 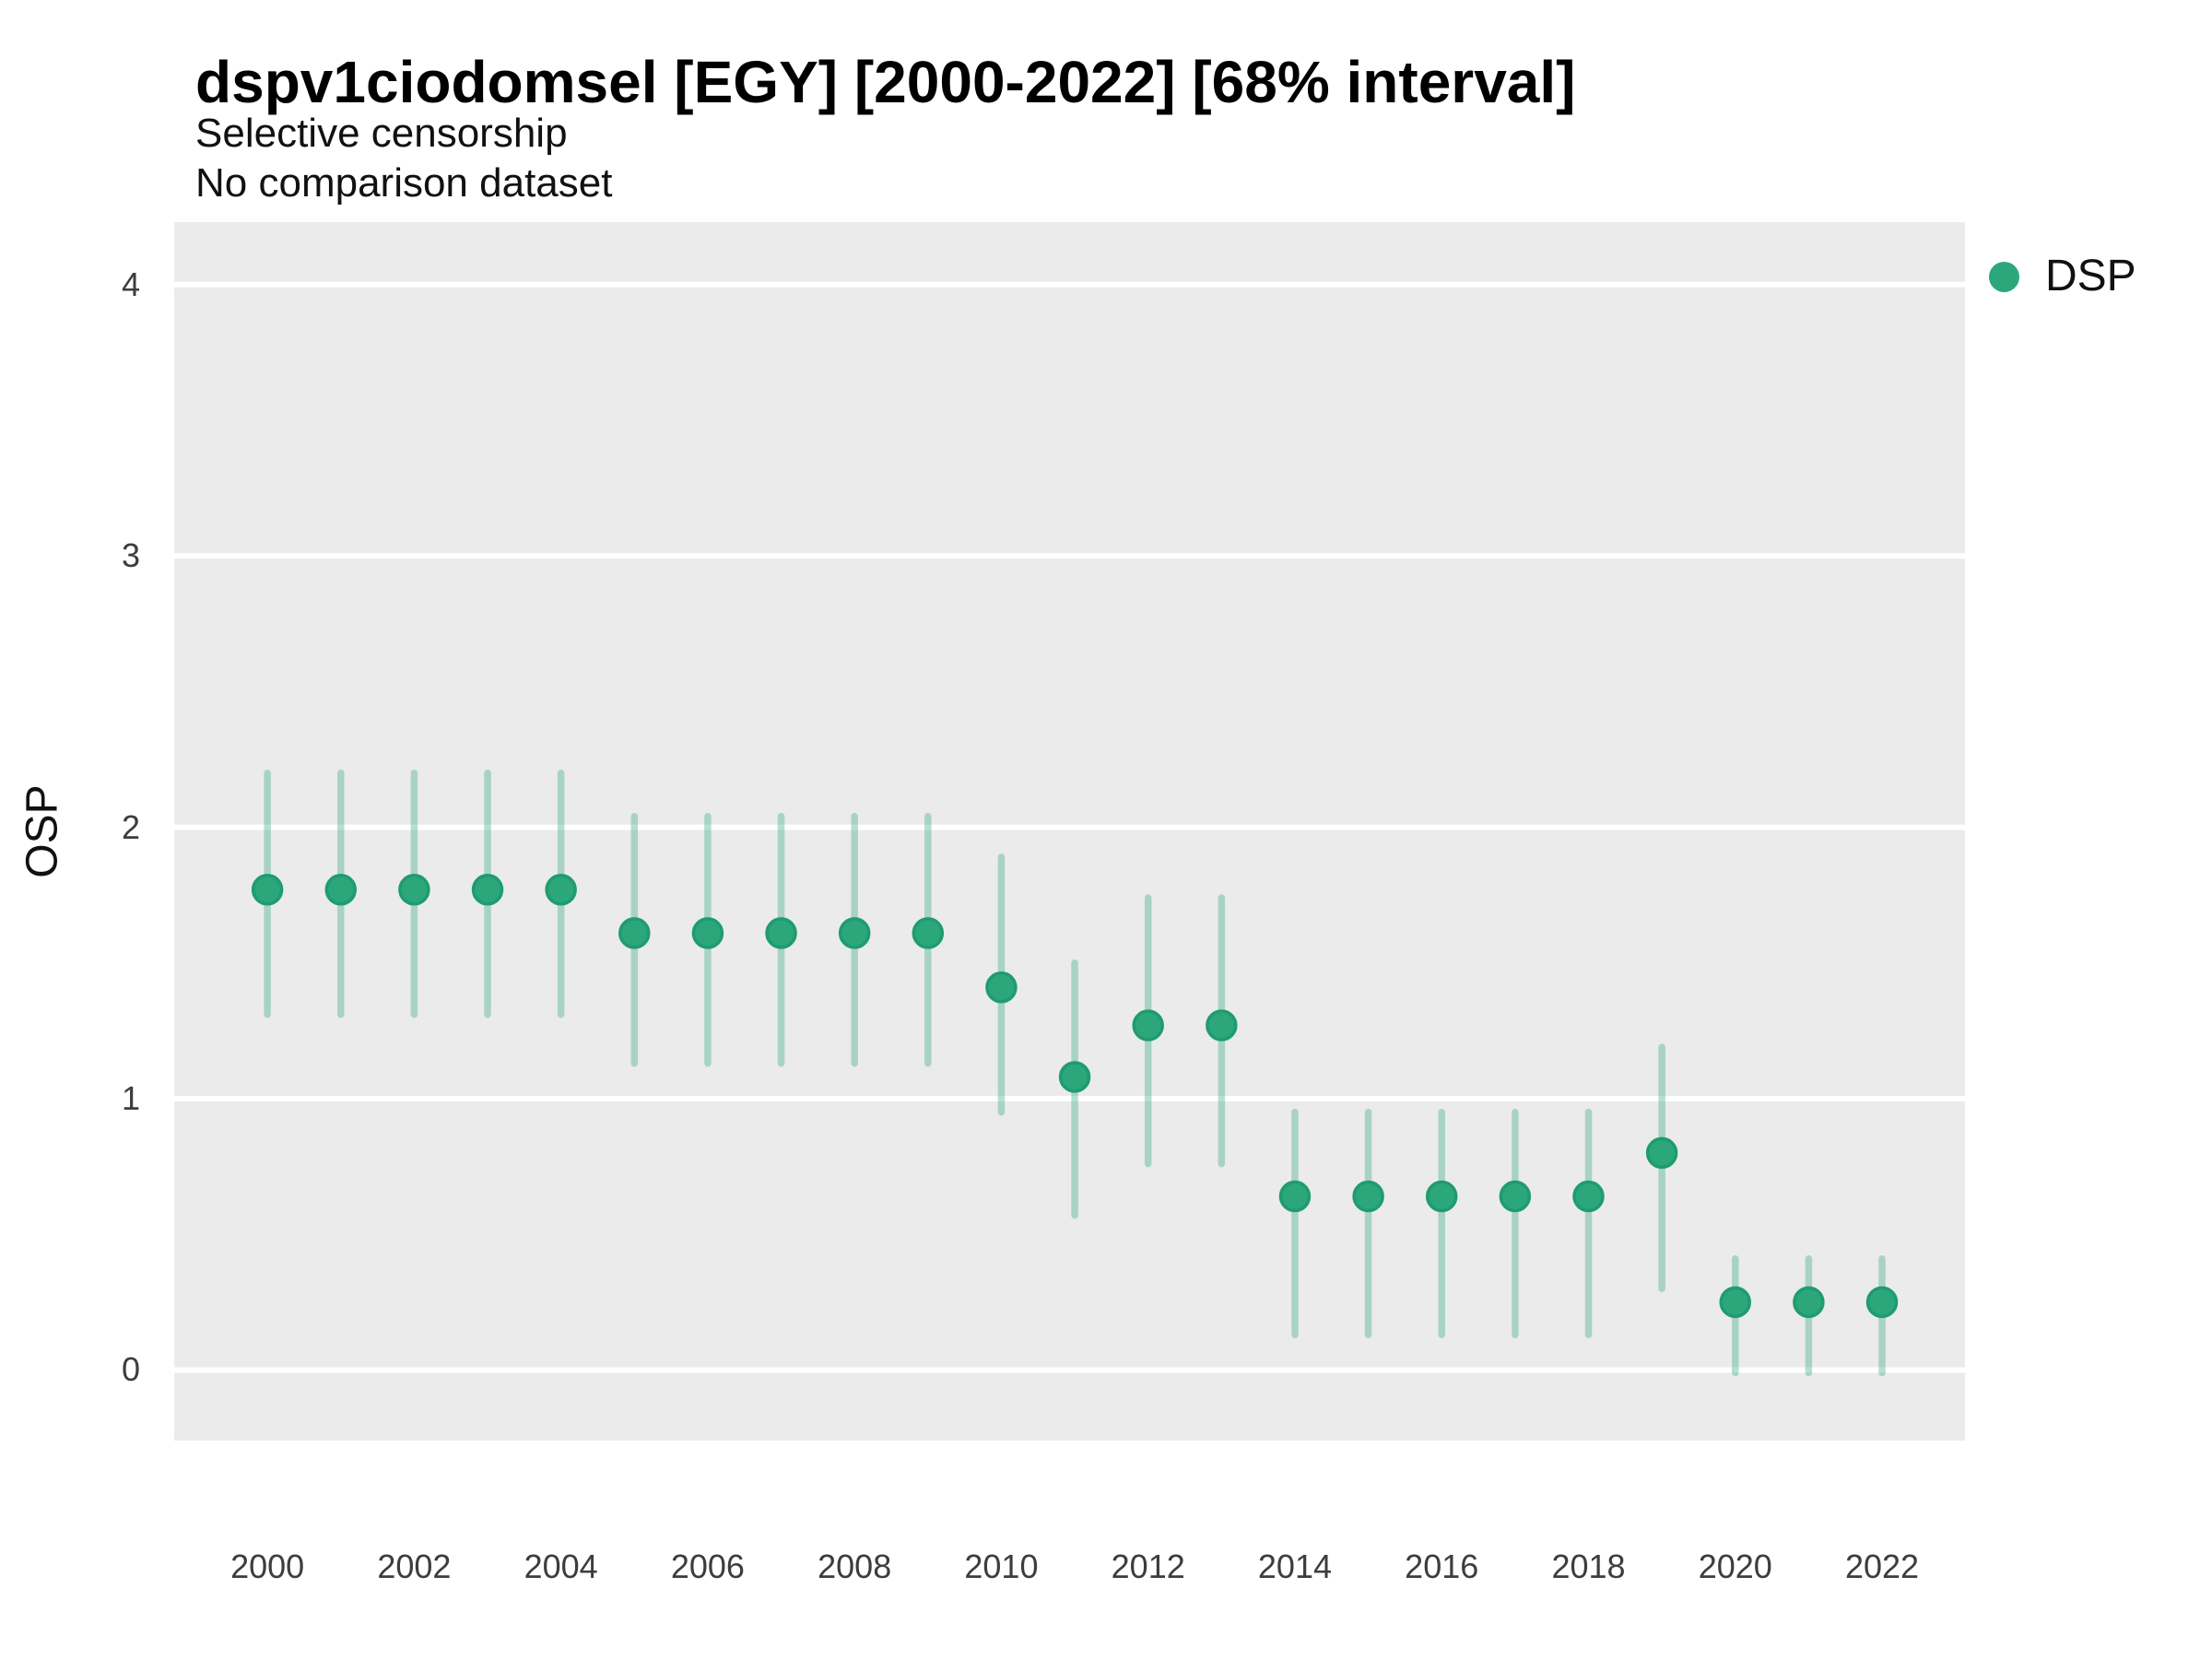 I want to click on y-tick-label-0: 0, so click(x=130, y=1369).